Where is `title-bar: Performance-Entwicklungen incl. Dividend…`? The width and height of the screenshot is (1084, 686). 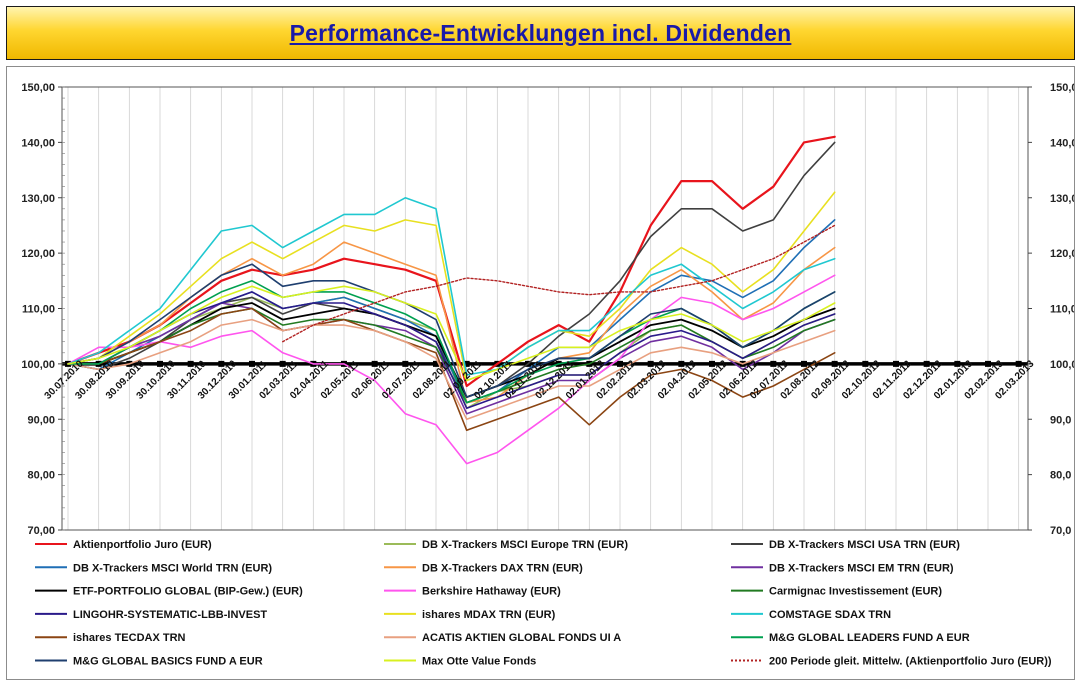
title-bar: Performance-Entwicklungen incl. Dividend… is located at coordinates (540, 33).